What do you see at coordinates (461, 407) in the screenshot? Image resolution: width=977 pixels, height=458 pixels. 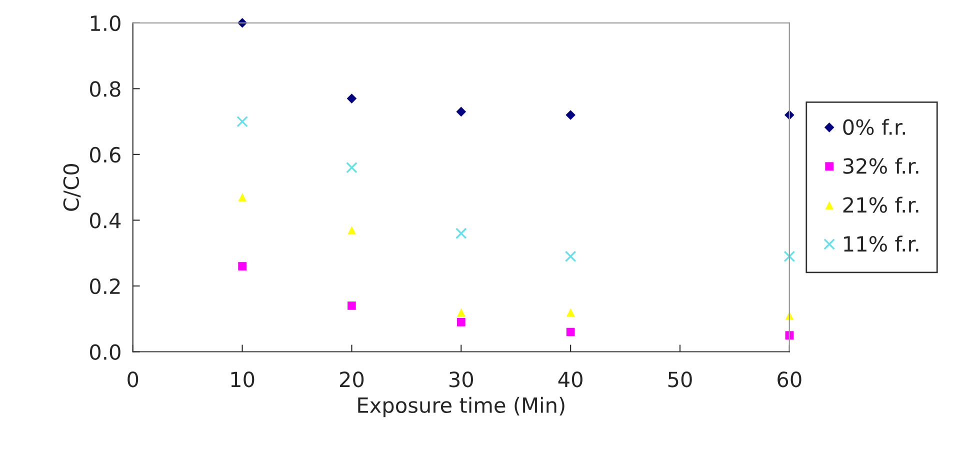 I see `x-axis-title: Exposure time (Min)` at bounding box center [461, 407].